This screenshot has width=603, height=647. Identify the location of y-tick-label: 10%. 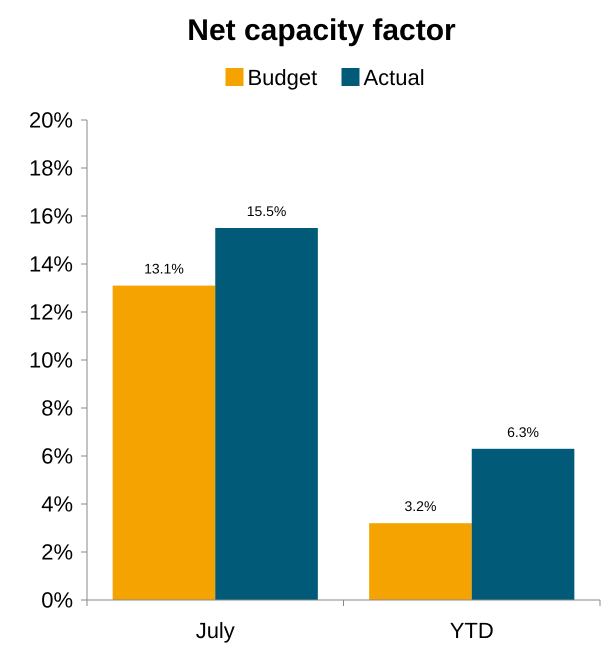
(50, 360).